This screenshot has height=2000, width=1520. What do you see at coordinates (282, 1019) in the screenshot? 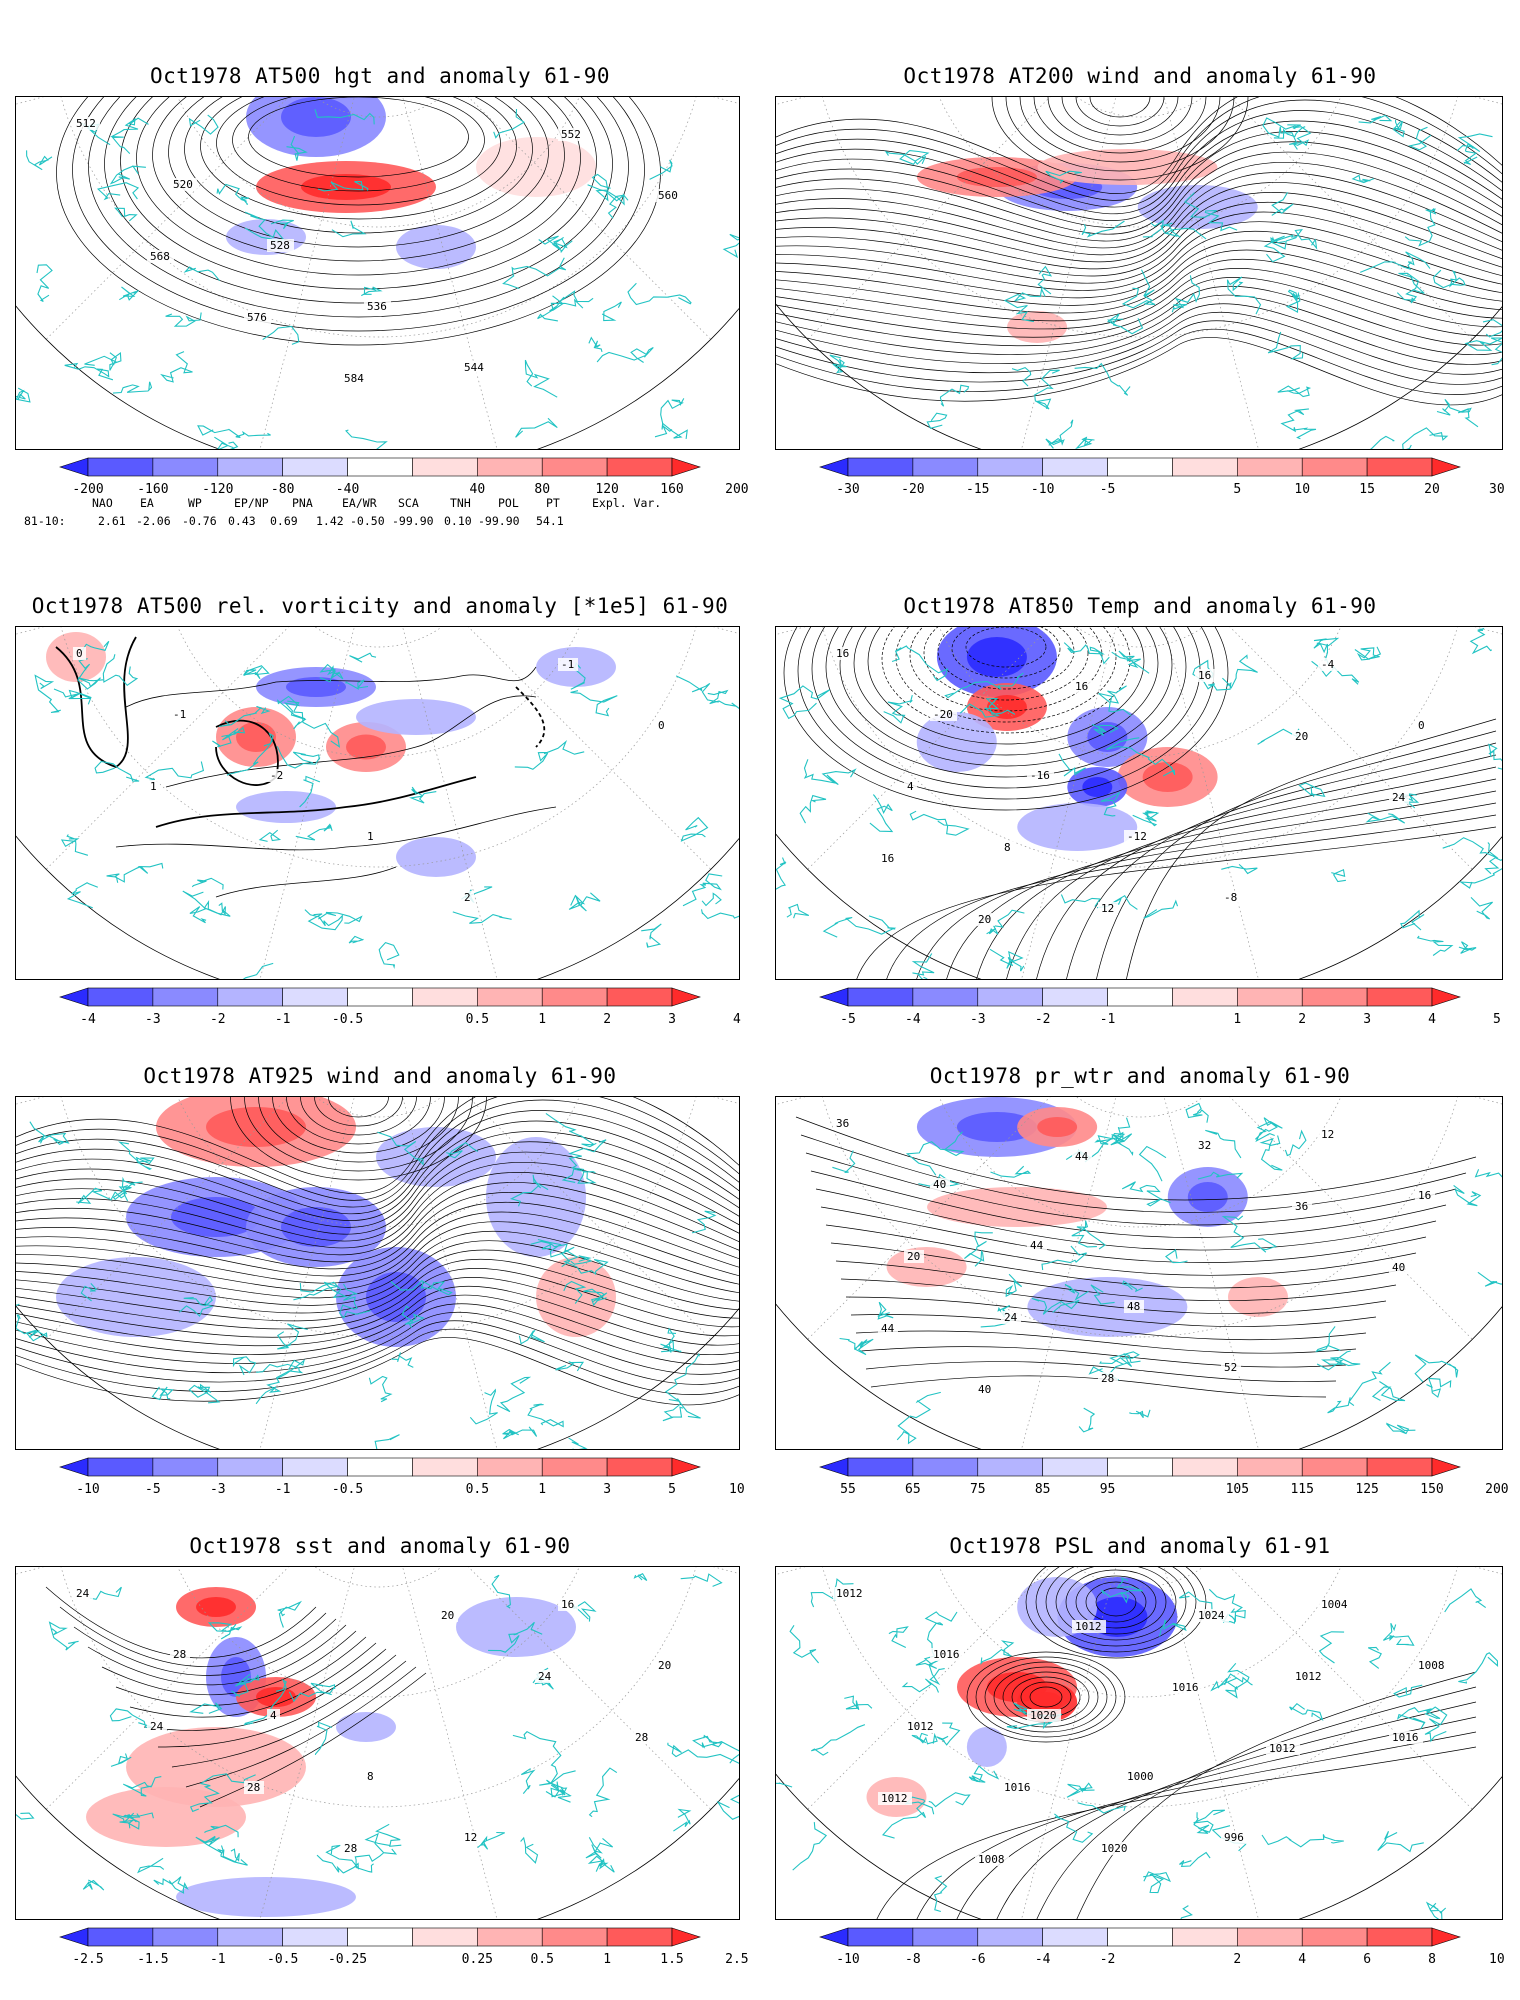
I see `colorbar-tick-label: -1` at bounding box center [282, 1019].